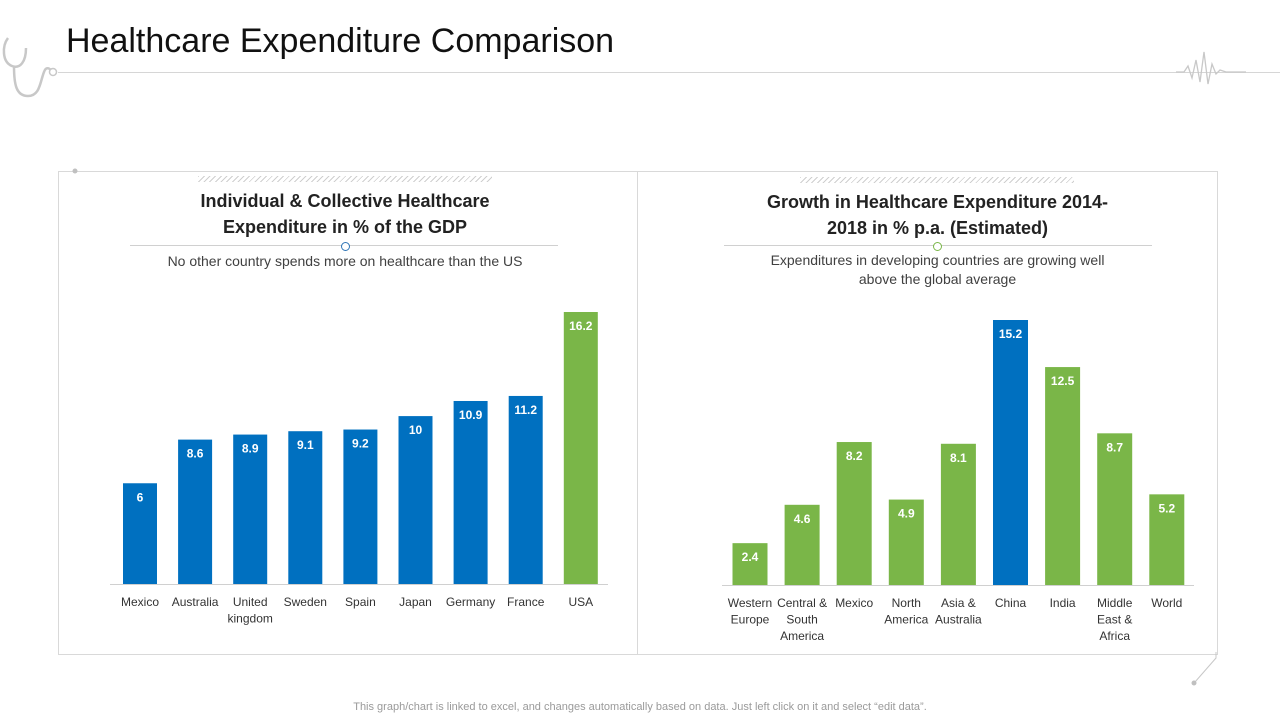 The image size is (1280, 720). Describe the element at coordinates (416, 430) in the screenshot. I see `data-label: 10` at that location.